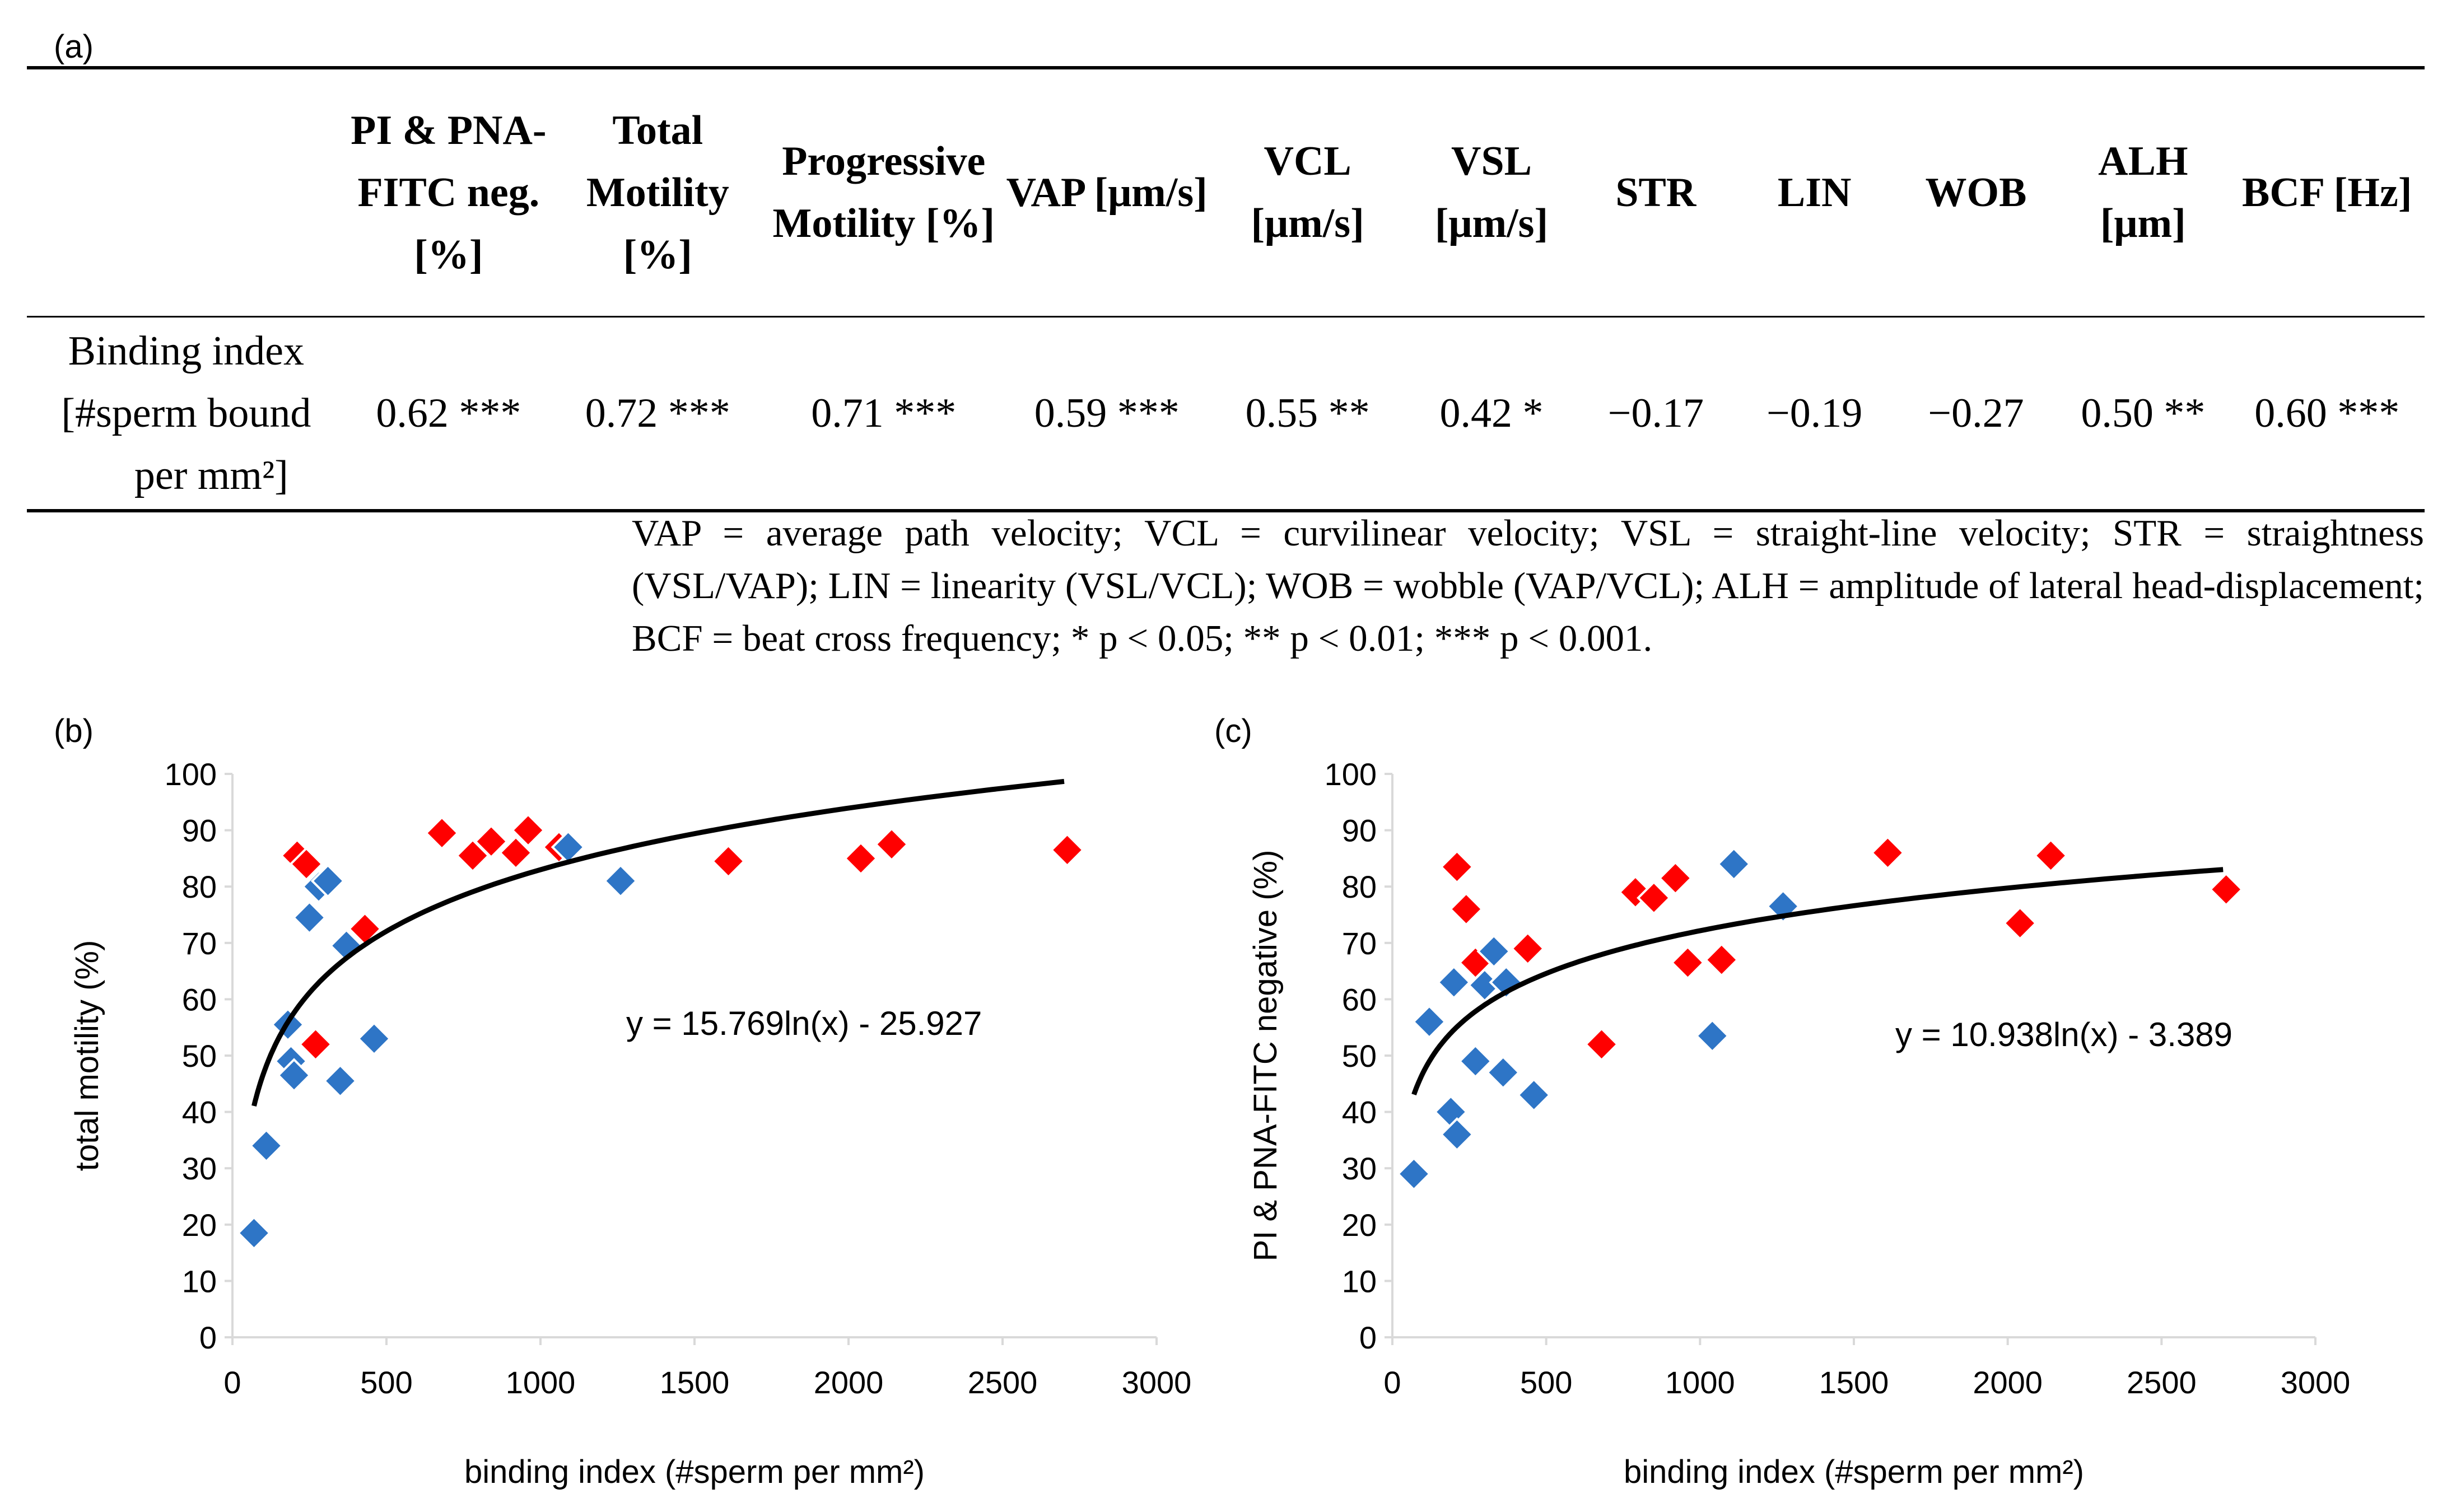 Image resolution: width=2447 pixels, height=1512 pixels. Describe the element at coordinates (1546, 1383) in the screenshot. I see `x-tick-label: 500` at that location.